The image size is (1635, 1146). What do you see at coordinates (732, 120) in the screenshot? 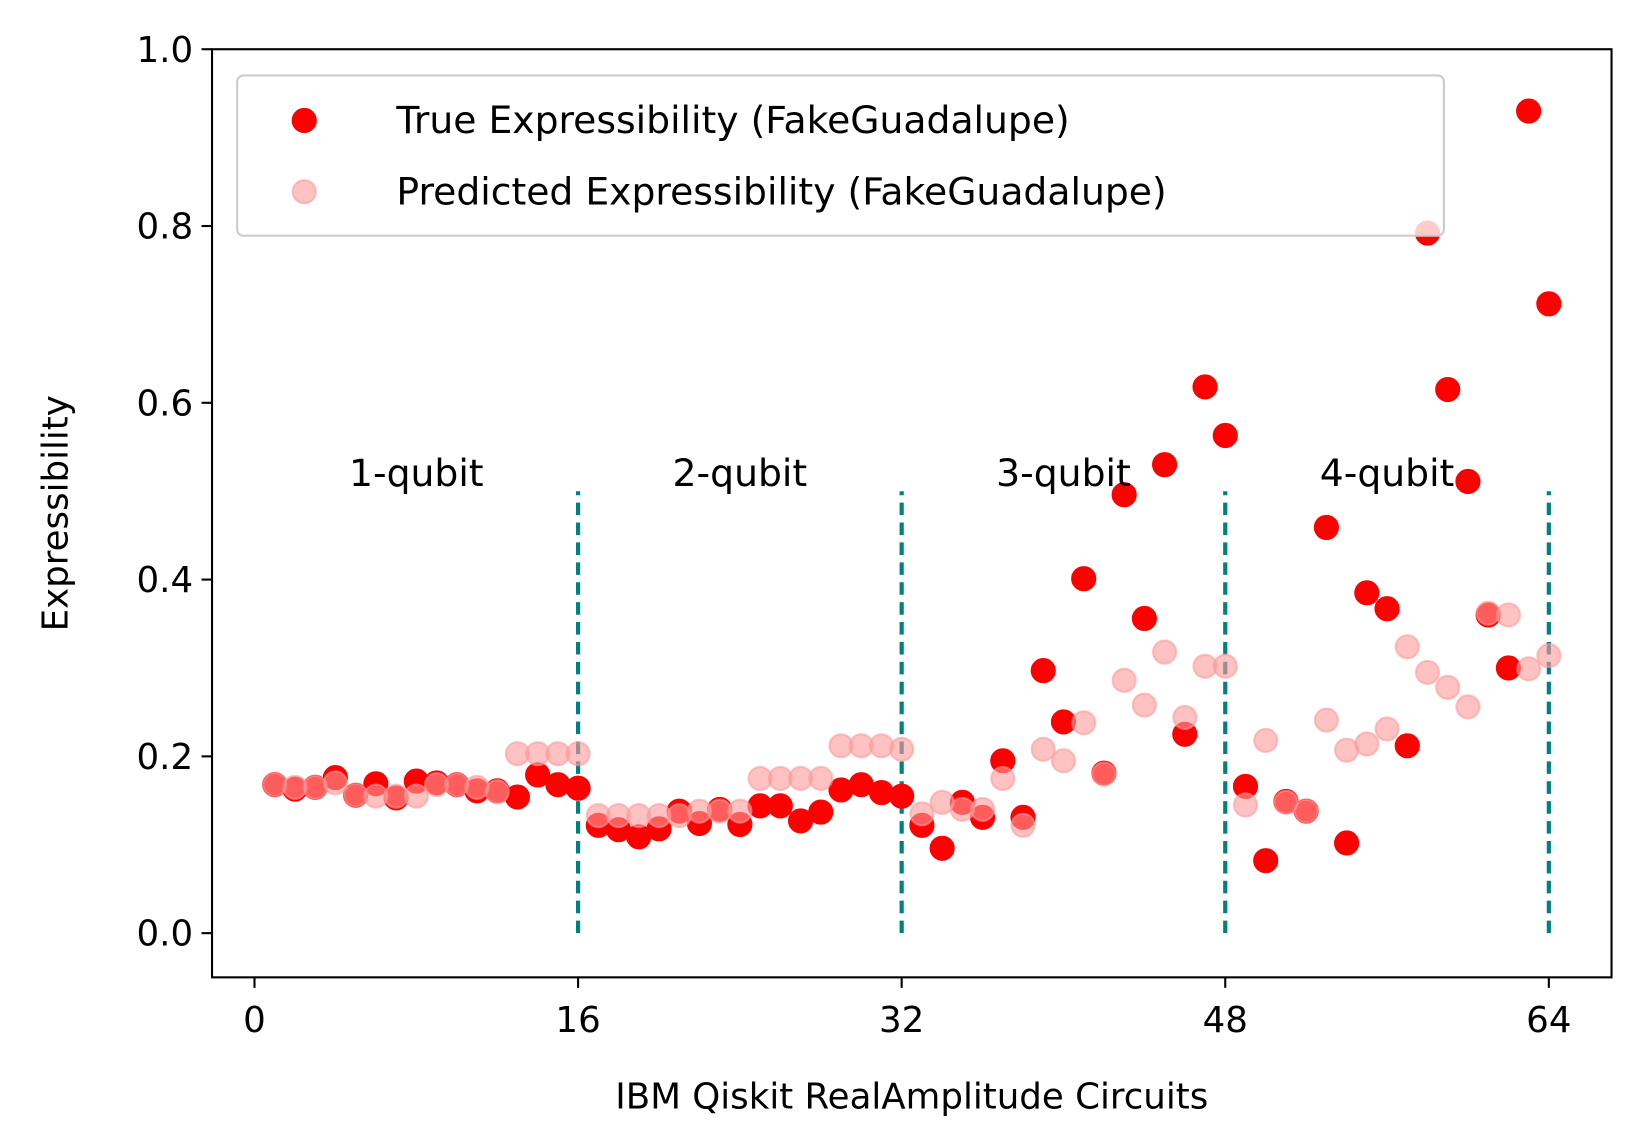
I see `legend-label: True Expressibility (FakeGuadalupe)` at bounding box center [732, 120].